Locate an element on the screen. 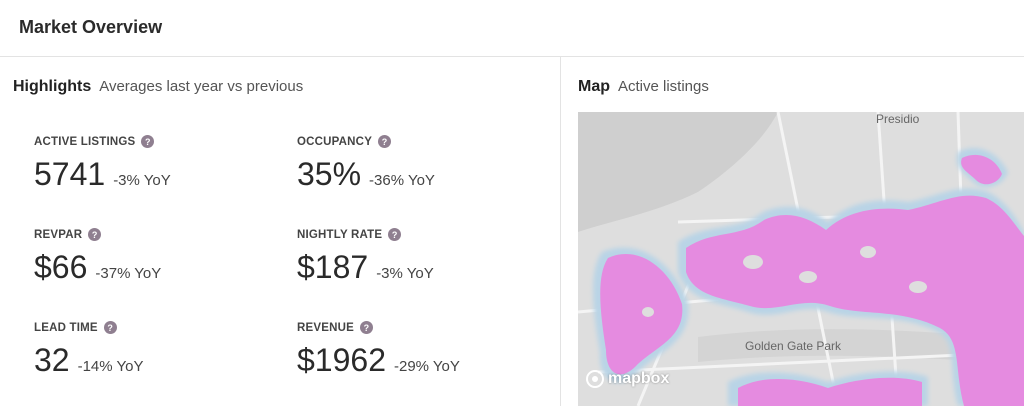 This screenshot has width=1024, height=406. metric-value: 5741 is located at coordinates (70, 174).